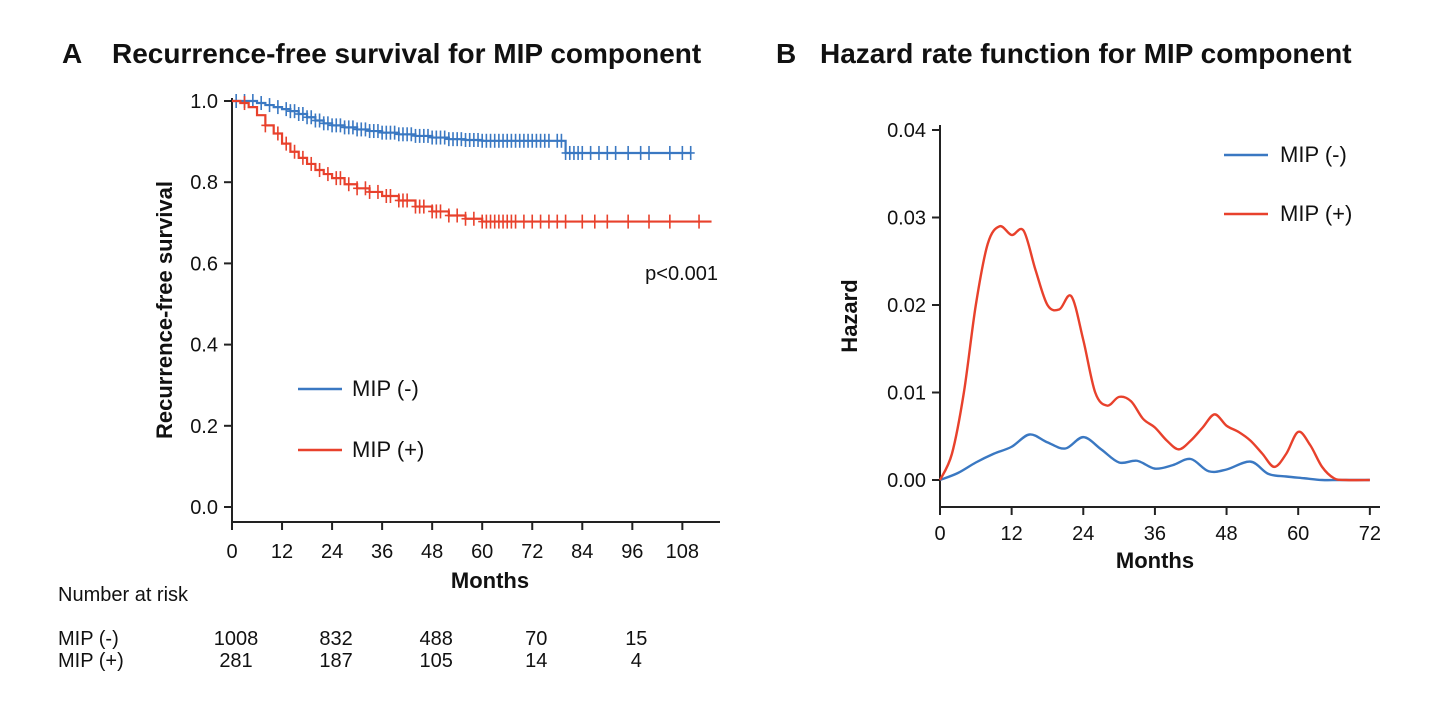  Describe the element at coordinates (1012, 534) in the screenshot. I see `panel-b-x-tick-label: 12` at that location.